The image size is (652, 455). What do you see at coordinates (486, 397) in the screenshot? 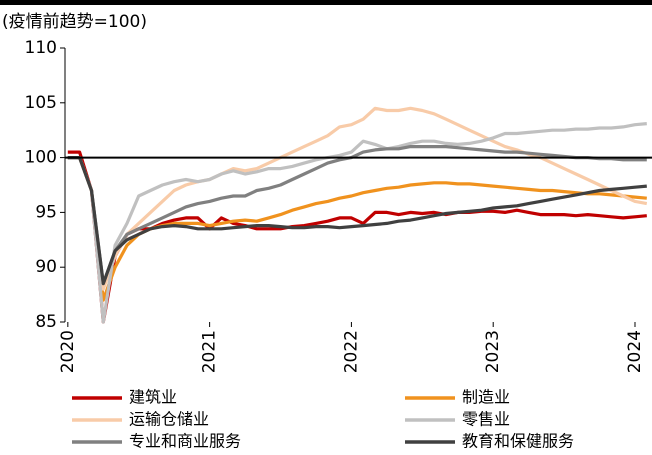
I see `legend-label: 制造业` at bounding box center [486, 397].